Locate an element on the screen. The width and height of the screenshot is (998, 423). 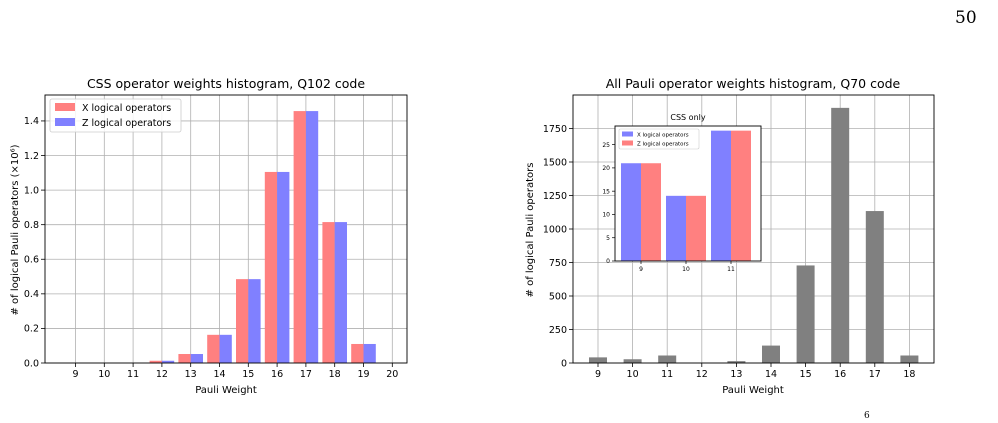
y-tick-label: 0 is located at coordinates (564, 363).